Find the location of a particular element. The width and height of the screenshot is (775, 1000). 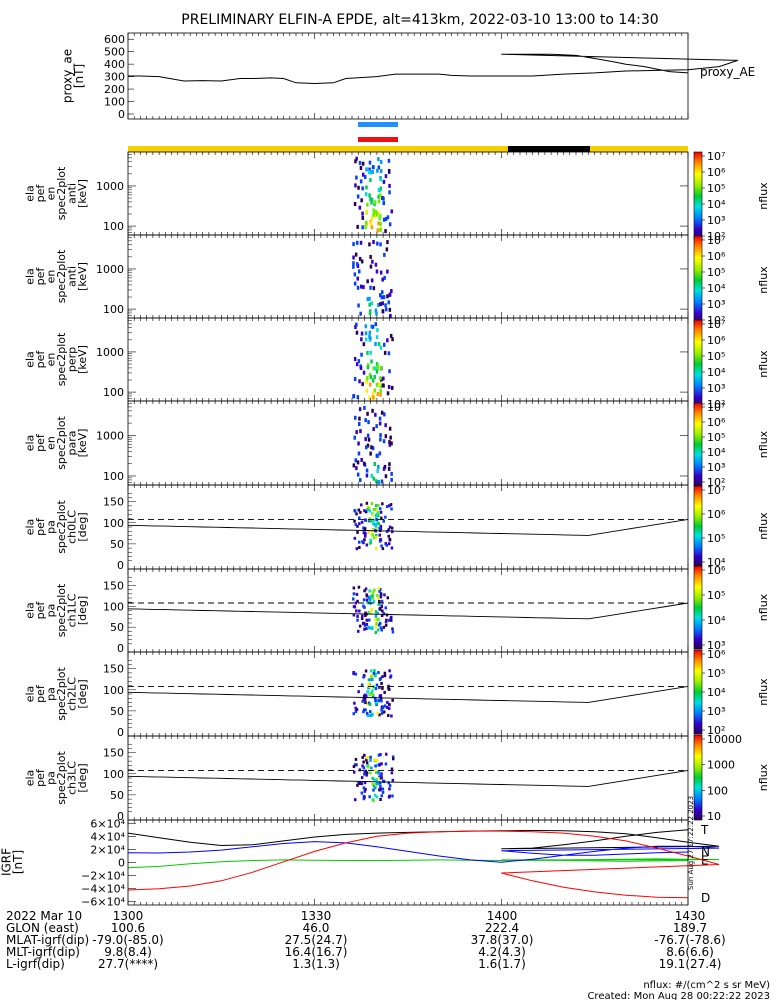

y-tick-label: 1000 is located at coordinates (110, 186).